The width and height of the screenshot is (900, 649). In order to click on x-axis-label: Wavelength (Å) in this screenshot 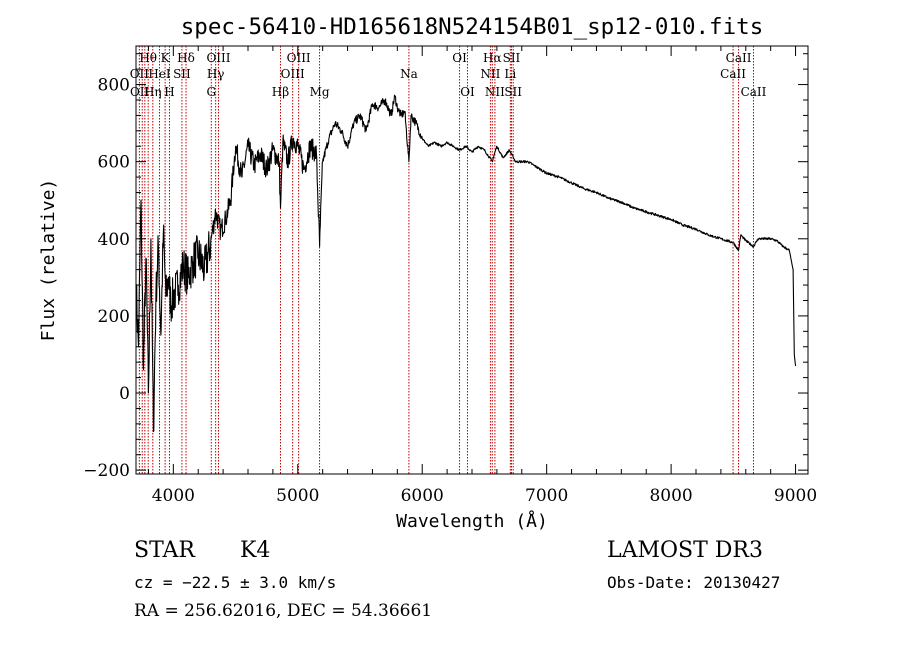, I will do `click(472, 521)`.